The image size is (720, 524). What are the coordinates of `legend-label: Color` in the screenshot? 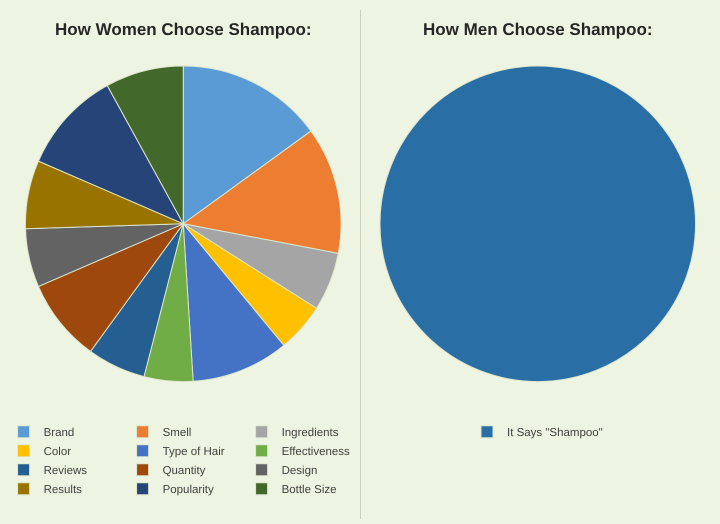 It's located at (58, 452).